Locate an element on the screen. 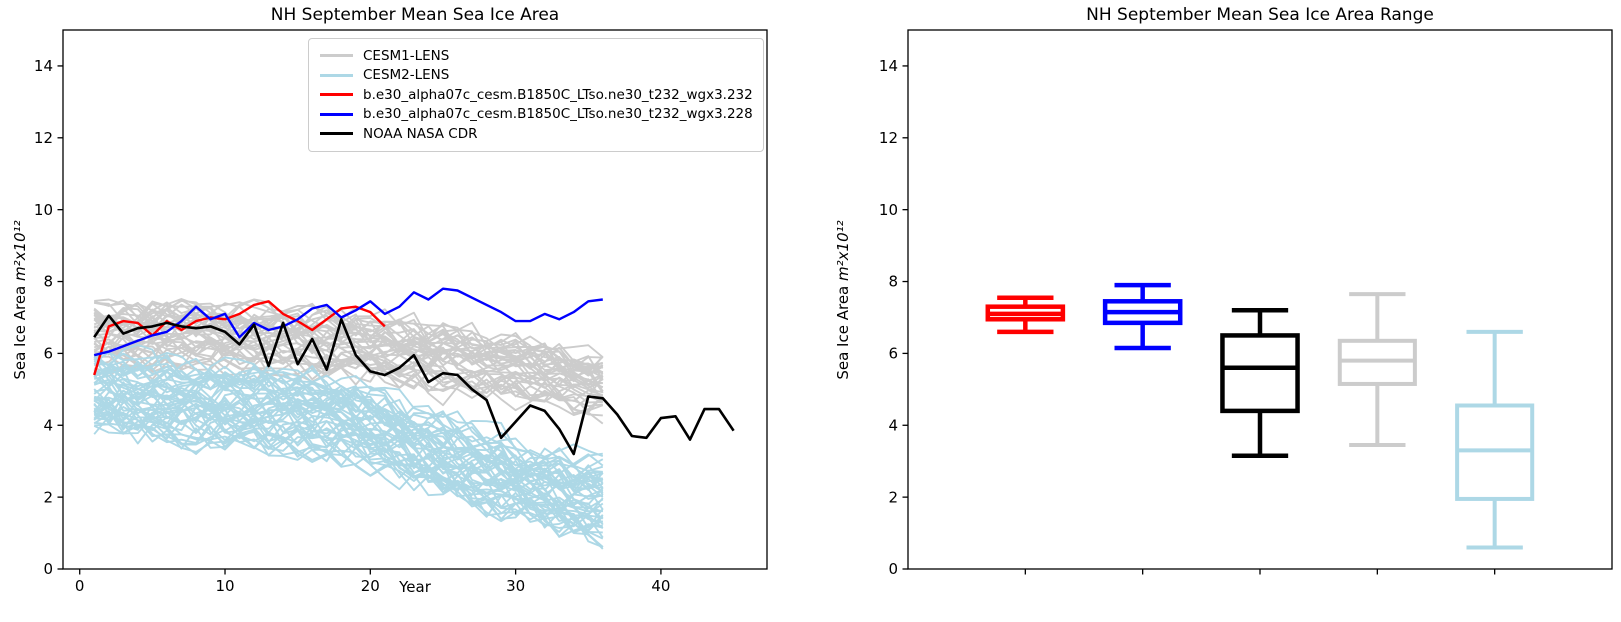 This screenshot has width=1621, height=622. legend-item-label: NOAA NASA CDR is located at coordinates (420, 133).